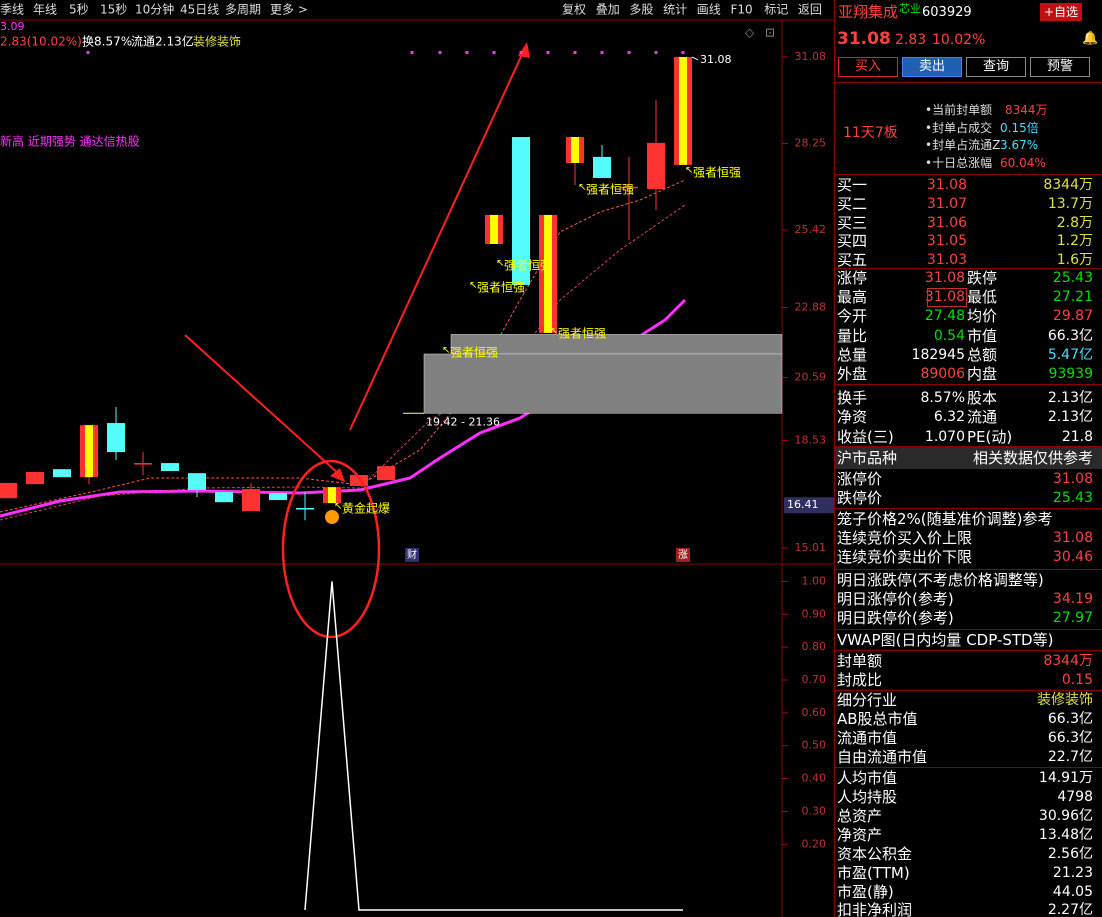 The height and width of the screenshot is (917, 1102). I want to click on toolbar-button: 统计, so click(675, 10).